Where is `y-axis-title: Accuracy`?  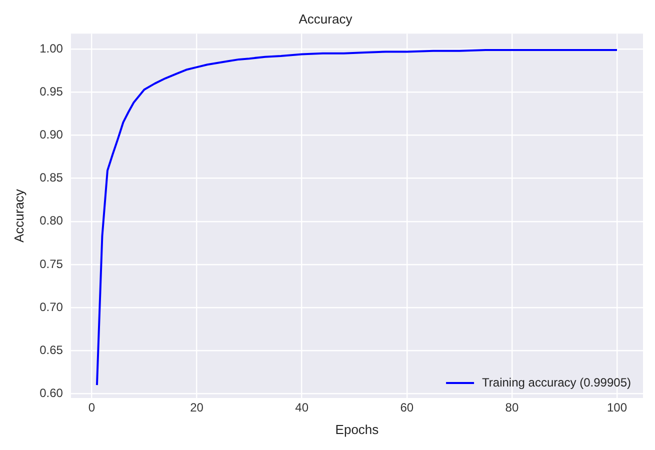
y-axis-title: Accuracy is located at coordinates (18, 215).